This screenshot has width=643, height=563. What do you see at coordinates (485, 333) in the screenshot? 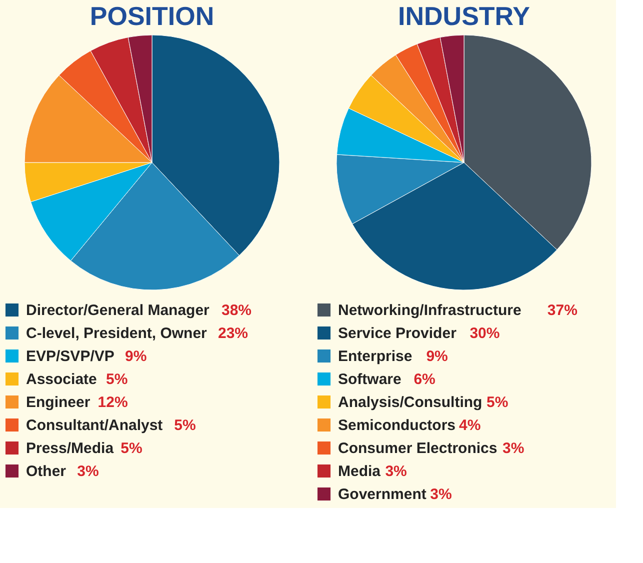
I see `data-label: 30%` at bounding box center [485, 333].